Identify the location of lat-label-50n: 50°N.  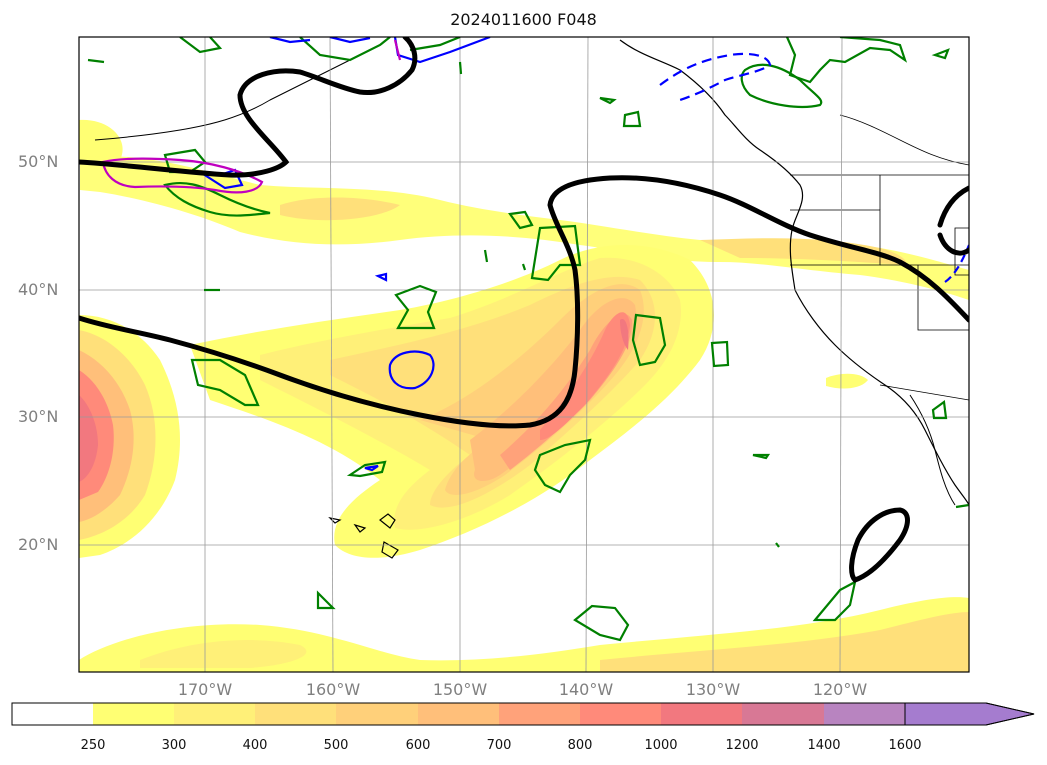
(38, 161).